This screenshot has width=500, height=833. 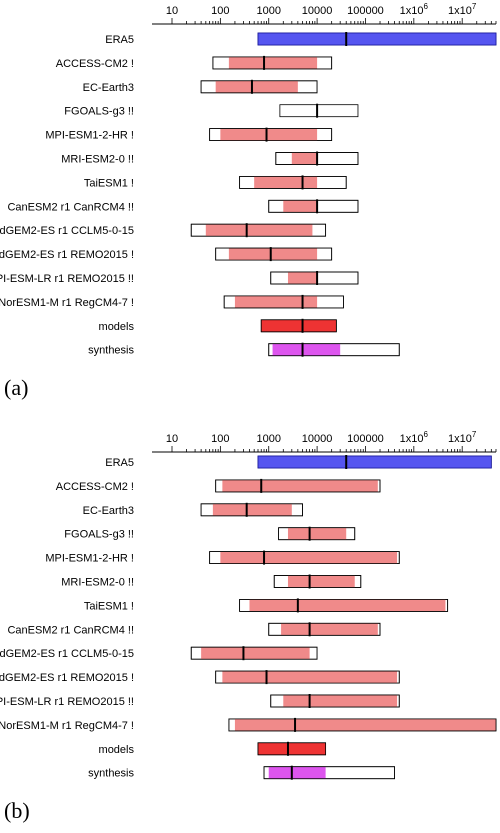 What do you see at coordinates (241, 772) in the screenshot?
I see `row-synthesis: synthesis` at bounding box center [241, 772].